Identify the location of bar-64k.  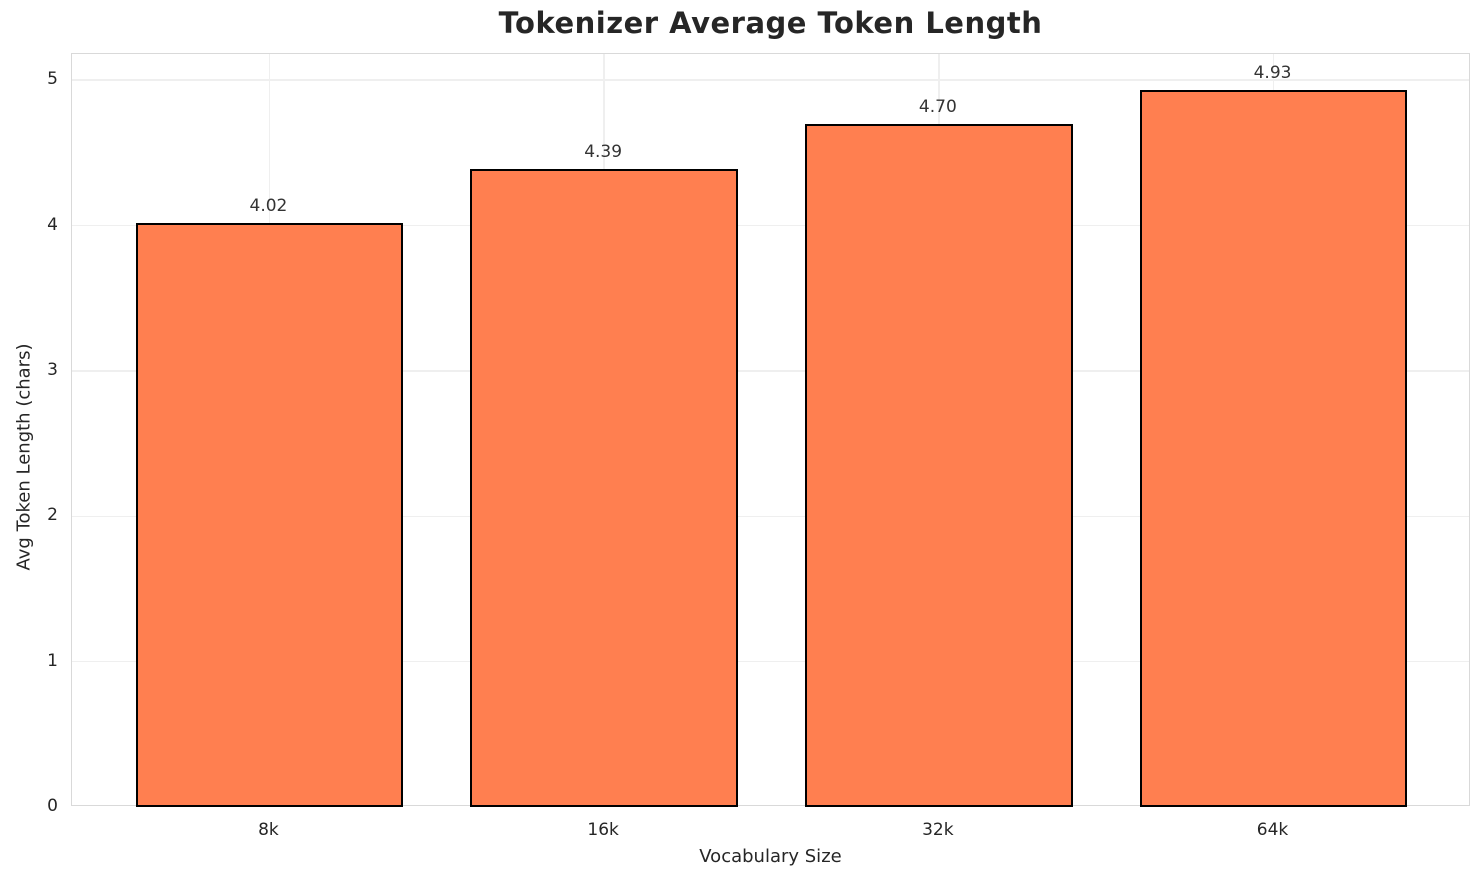
(1273, 448).